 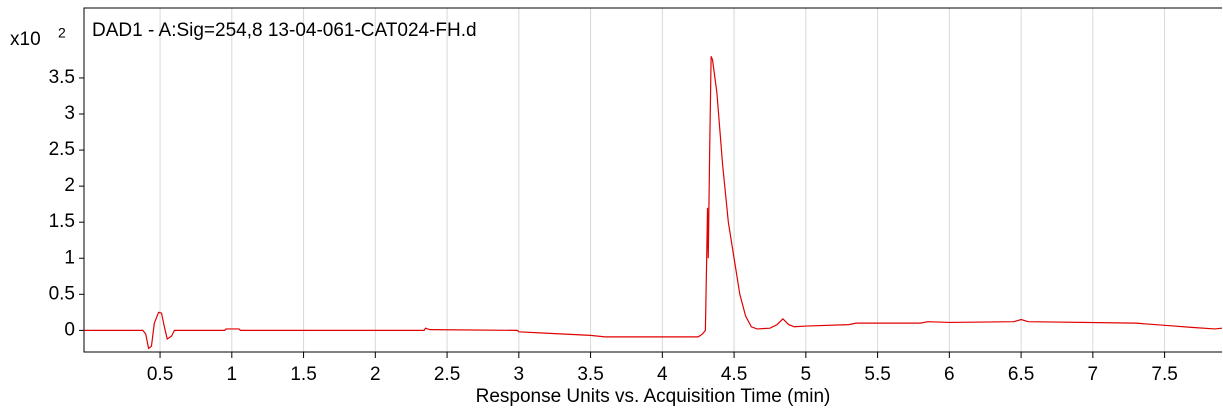 I want to click on y-tick-label: 0.5, so click(x=62, y=293).